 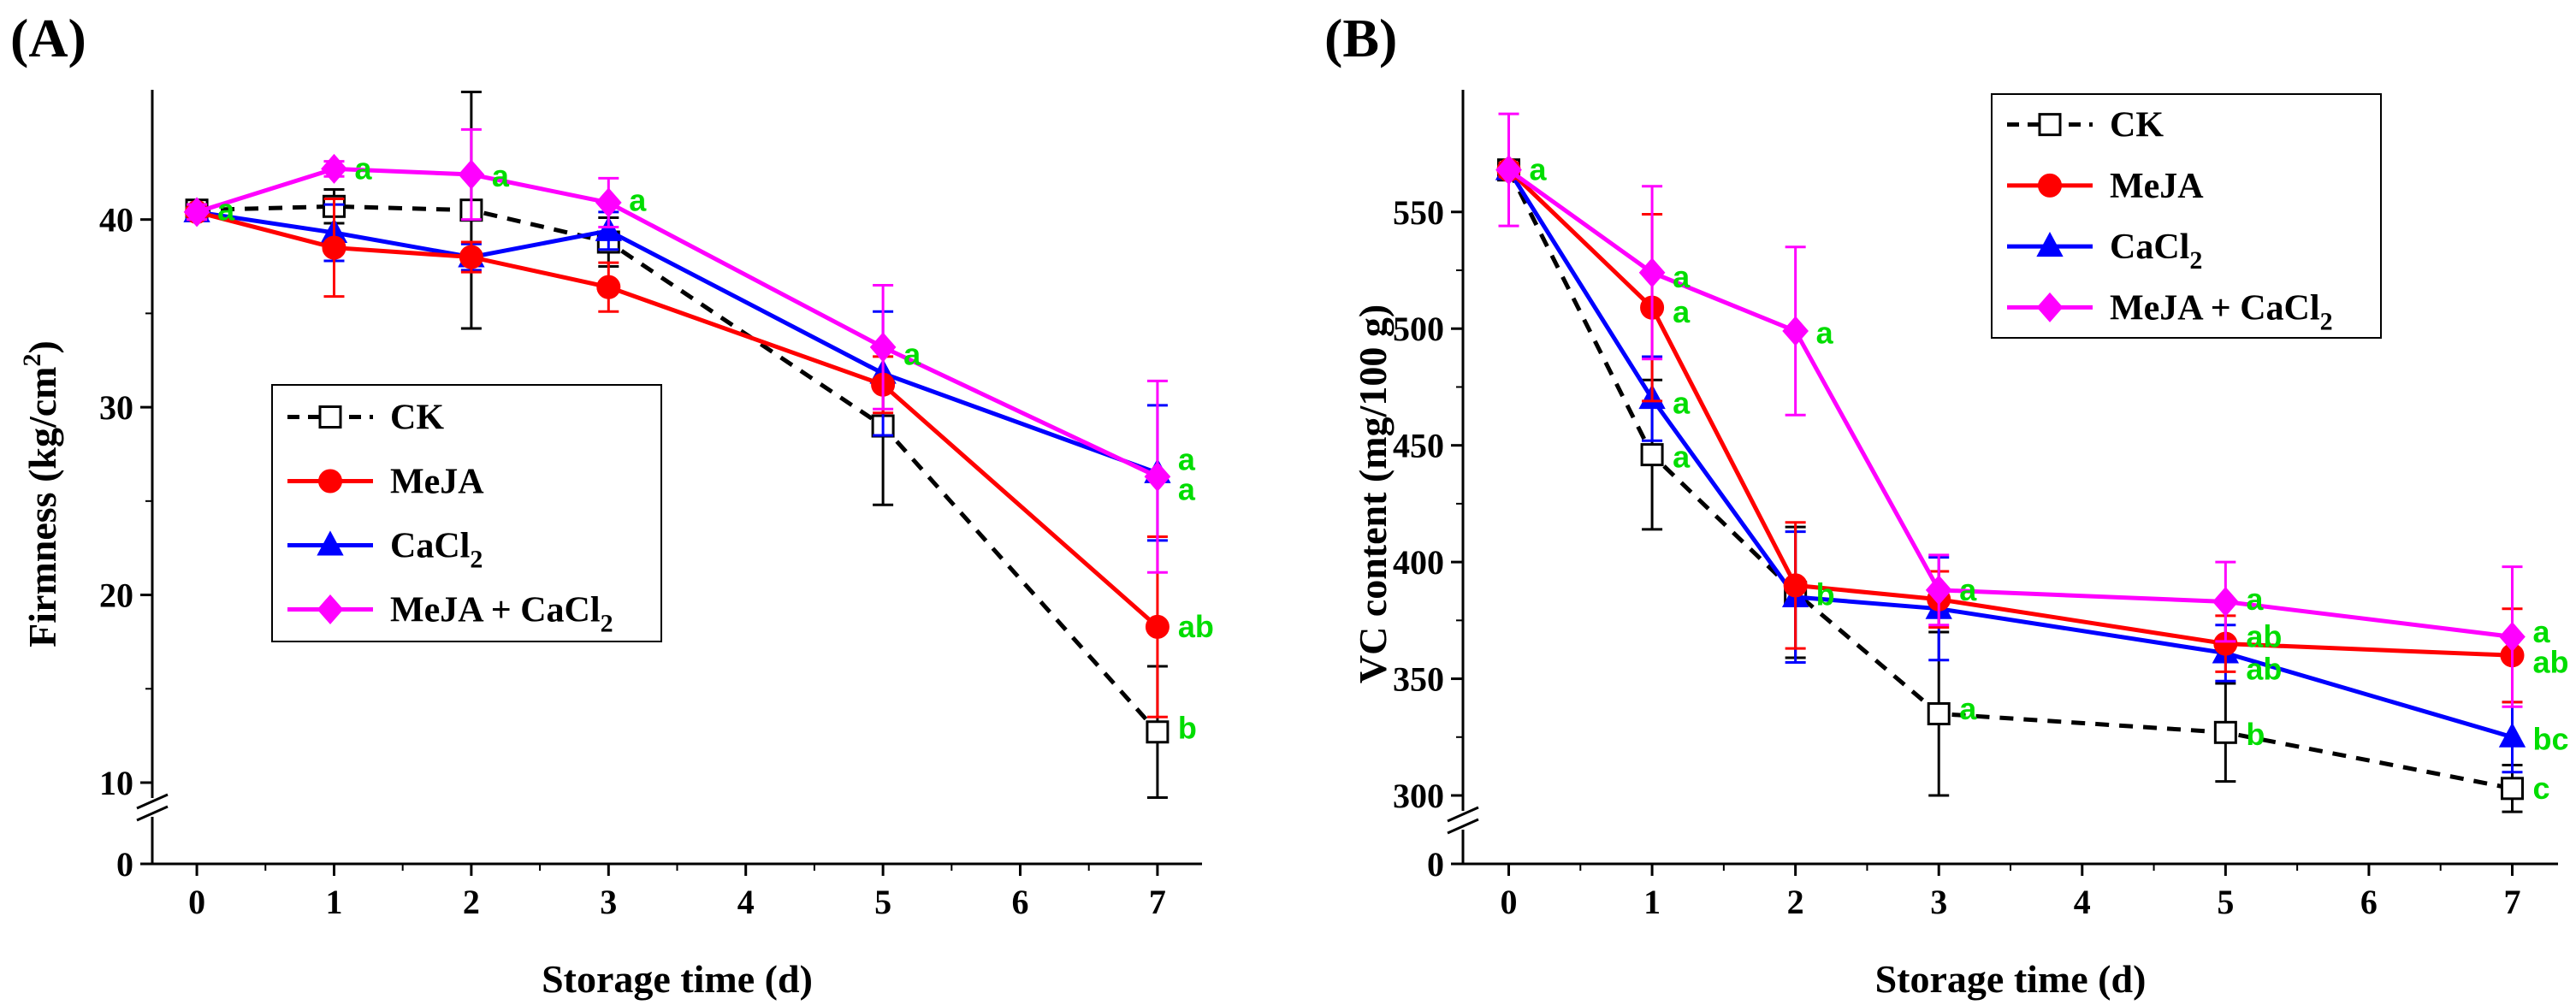 What do you see at coordinates (32, 359) in the screenshot?
I see `y-axis-title-superscript: 2` at bounding box center [32, 359].